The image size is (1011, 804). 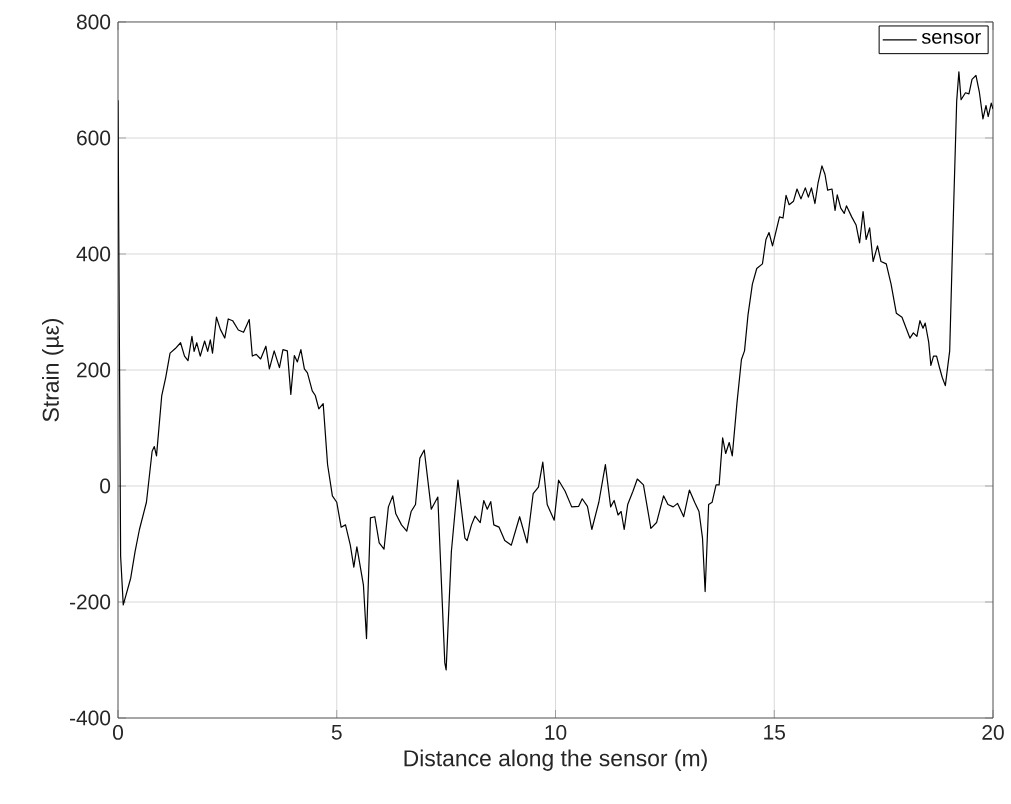 I want to click on y-tick-label: 0, so click(x=105, y=486).